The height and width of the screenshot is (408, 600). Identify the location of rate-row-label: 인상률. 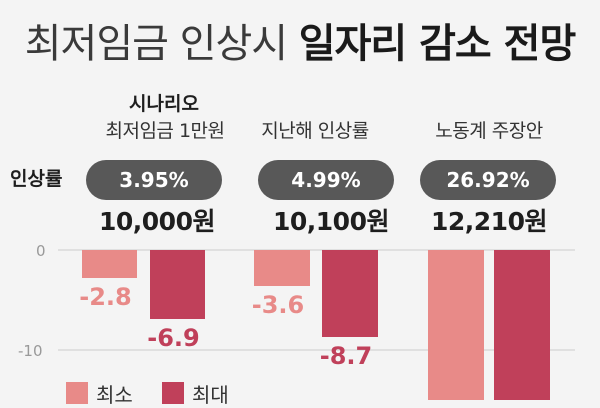
(36, 179).